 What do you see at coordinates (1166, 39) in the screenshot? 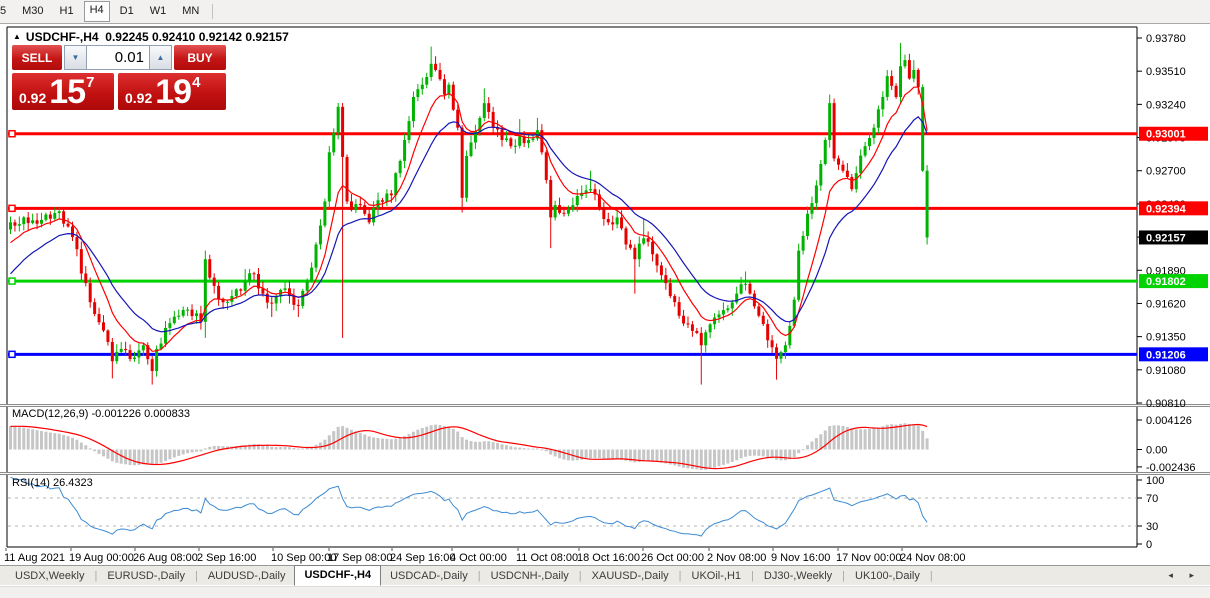
I see `svg-text: 0.93780` at bounding box center [1166, 39].